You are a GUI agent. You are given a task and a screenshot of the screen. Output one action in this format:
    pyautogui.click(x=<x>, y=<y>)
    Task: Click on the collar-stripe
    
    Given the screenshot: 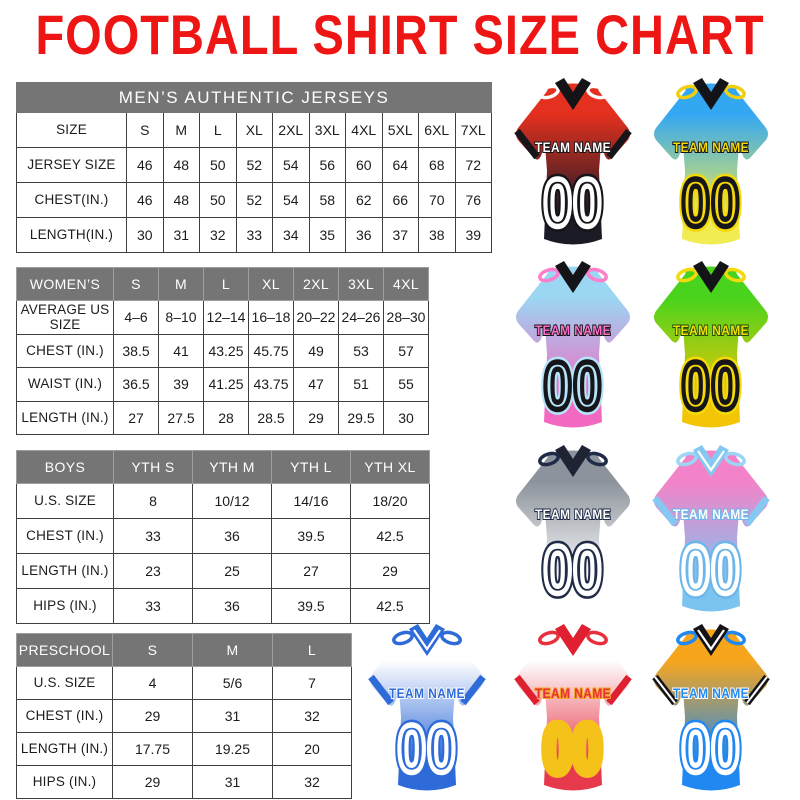 What is the action you would take?
    pyautogui.click(x=711, y=640)
    